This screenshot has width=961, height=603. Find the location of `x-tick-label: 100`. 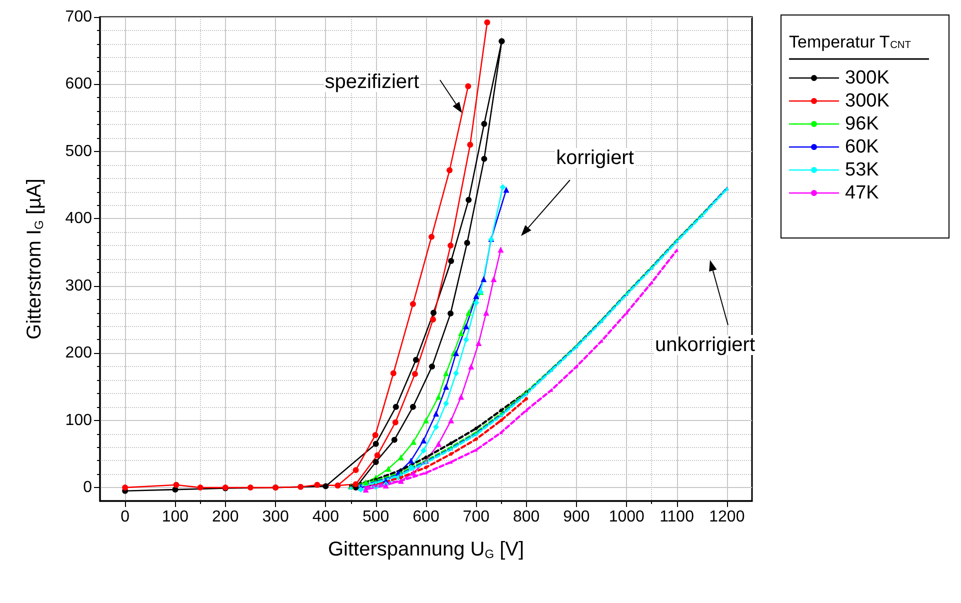

x-tick-label: 100 is located at coordinates (175, 517).